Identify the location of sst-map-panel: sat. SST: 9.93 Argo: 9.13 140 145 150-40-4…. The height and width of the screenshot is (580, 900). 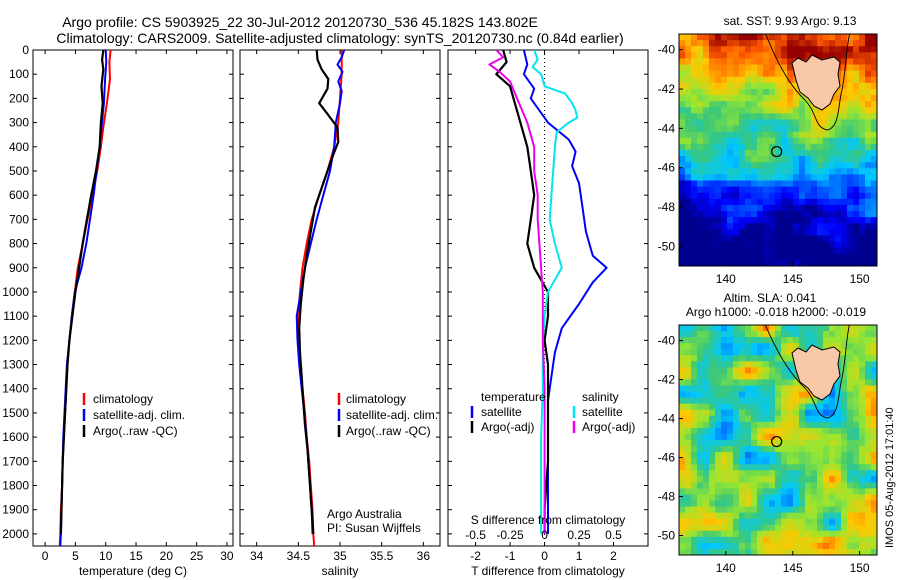
(768, 150).